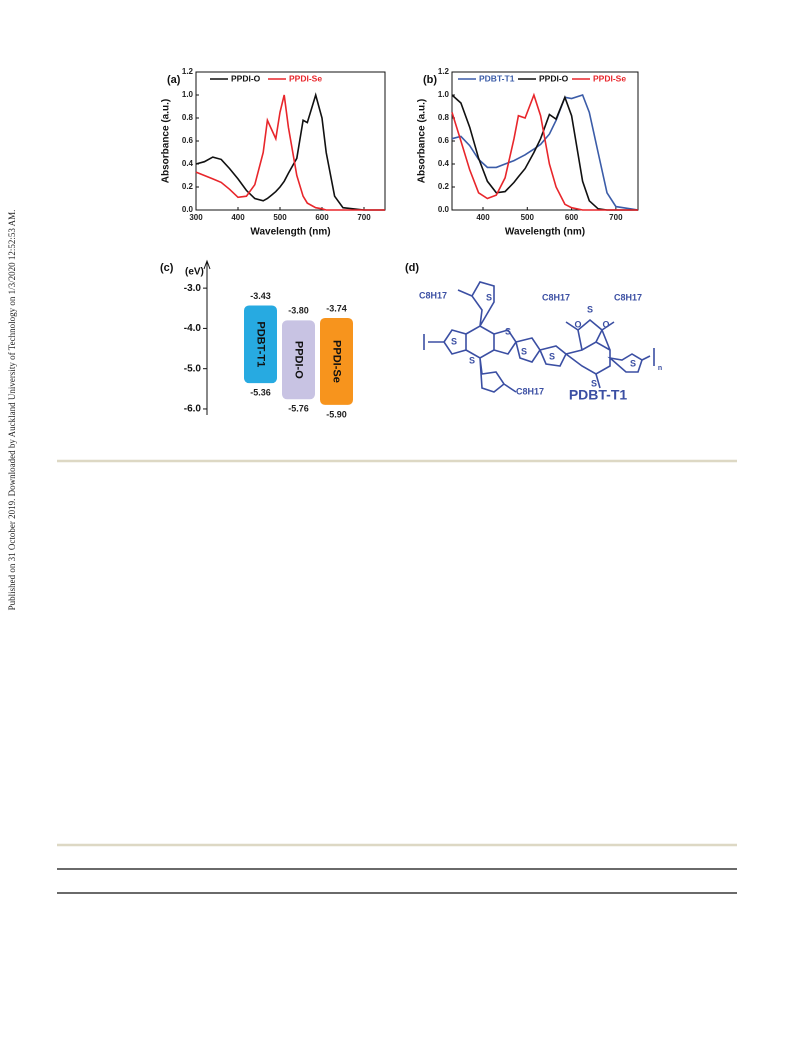 This screenshot has height=1039, width=793. Describe the element at coordinates (167, 268) in the screenshot. I see `panel-label: (c)` at that location.